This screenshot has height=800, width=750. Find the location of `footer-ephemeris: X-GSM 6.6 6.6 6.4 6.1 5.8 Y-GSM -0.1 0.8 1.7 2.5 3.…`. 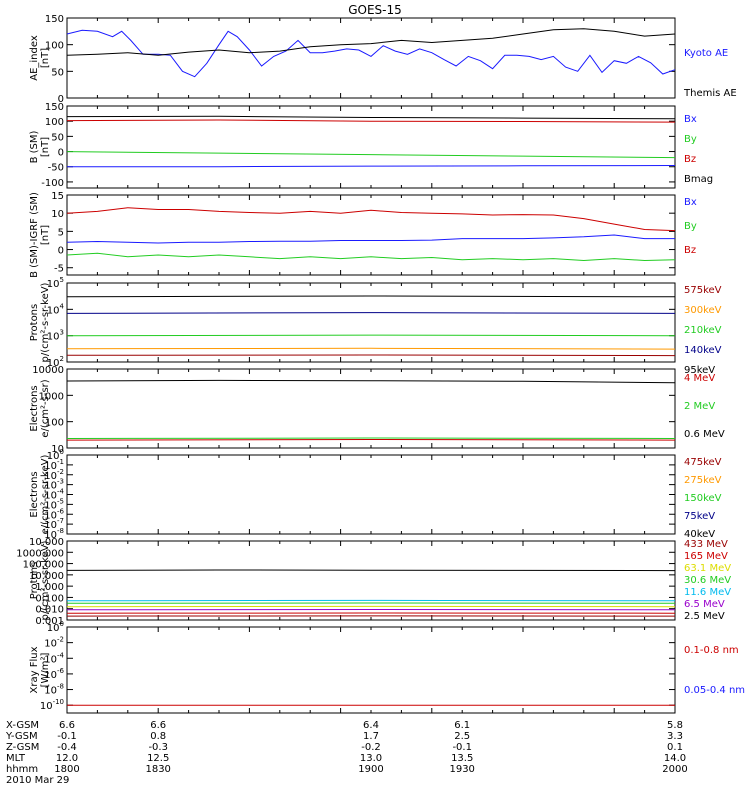

footer-ephemeris: X-GSM 6.6 6.6 6.4 6.1 5.8 Y-GSM -0.1 0.8 1.7 2.5 3.… is located at coordinates (346, 753).